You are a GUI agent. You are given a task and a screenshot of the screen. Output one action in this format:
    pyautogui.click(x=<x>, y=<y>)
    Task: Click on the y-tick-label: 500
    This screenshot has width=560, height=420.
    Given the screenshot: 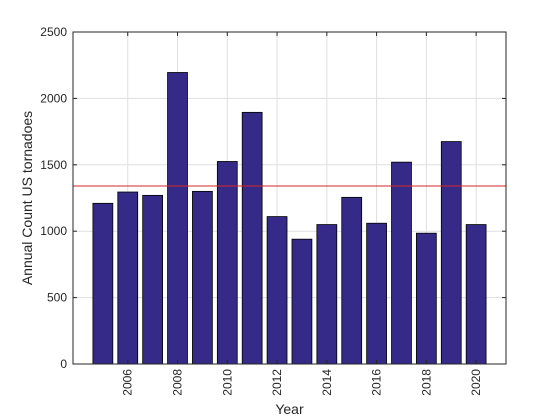 What is the action you would take?
    pyautogui.click(x=57, y=298)
    